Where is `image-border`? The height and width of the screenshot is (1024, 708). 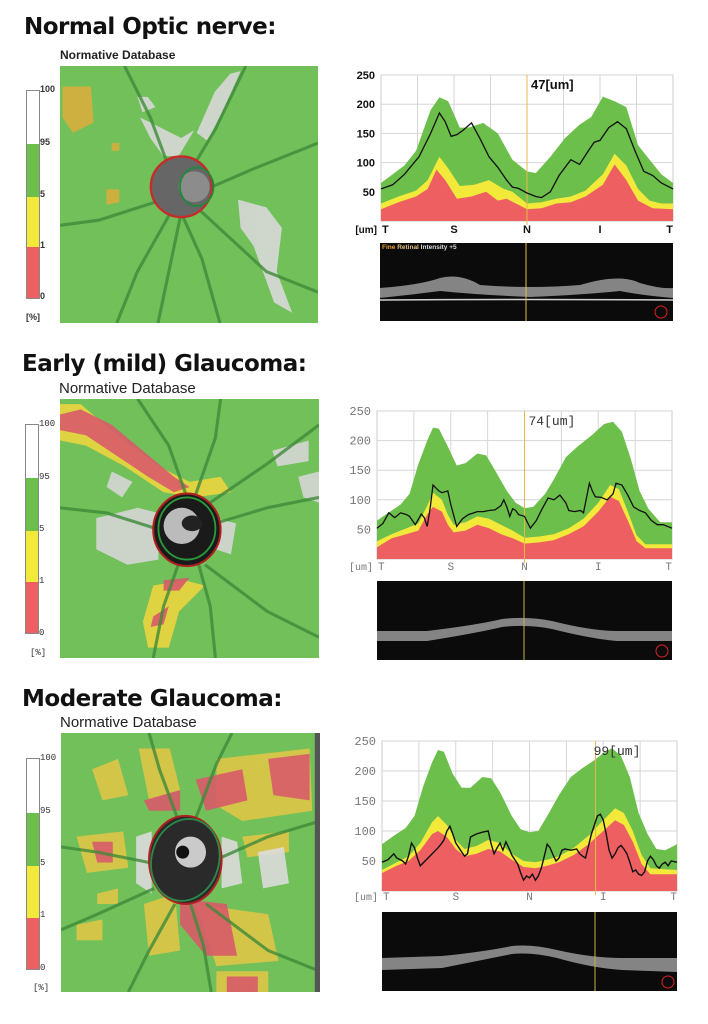 image-border is located at coordinates (317, 862).